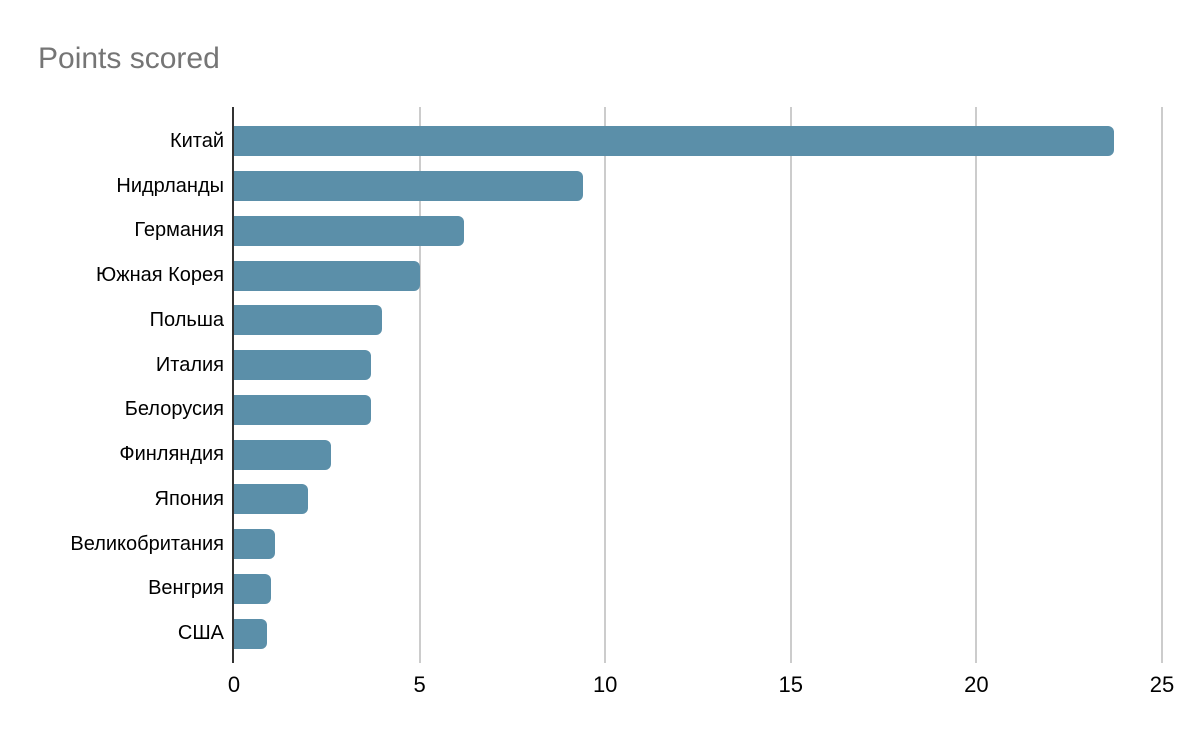  I want to click on y-axis-line, so click(233, 385).